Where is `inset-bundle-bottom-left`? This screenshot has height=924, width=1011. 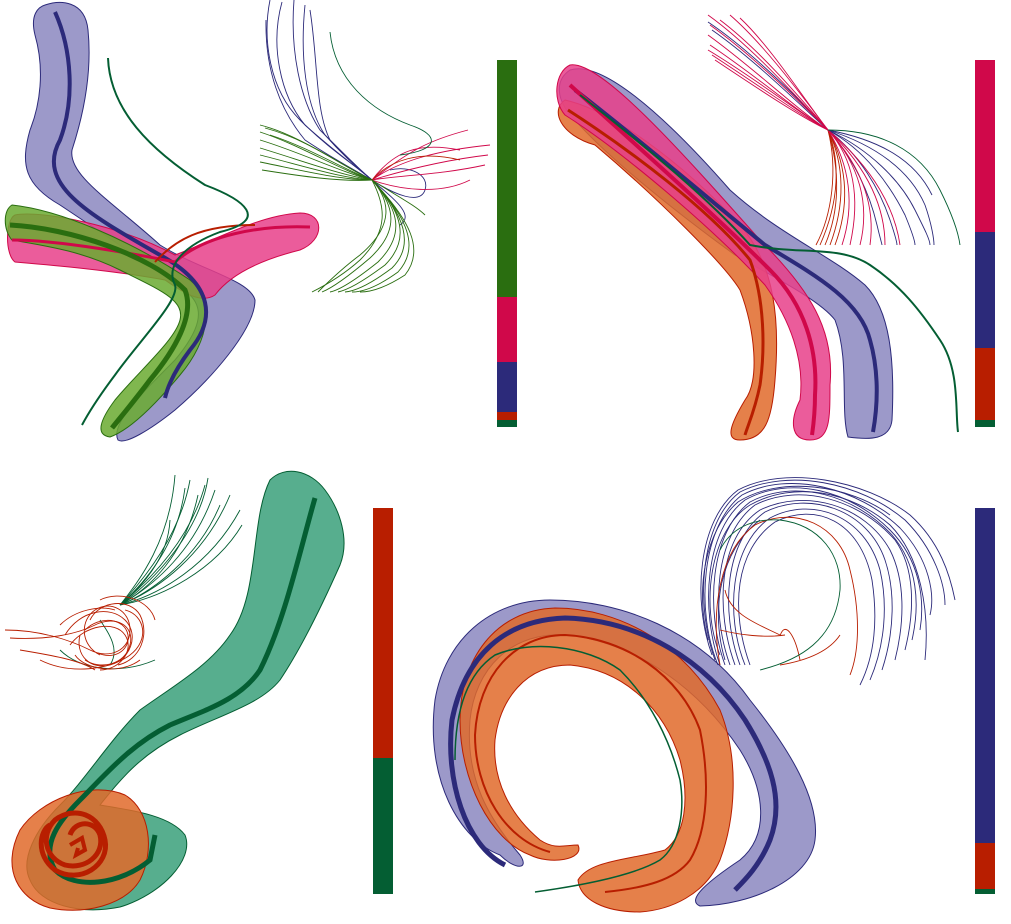 inset-bundle-bottom-left is located at coordinates (123, 572).